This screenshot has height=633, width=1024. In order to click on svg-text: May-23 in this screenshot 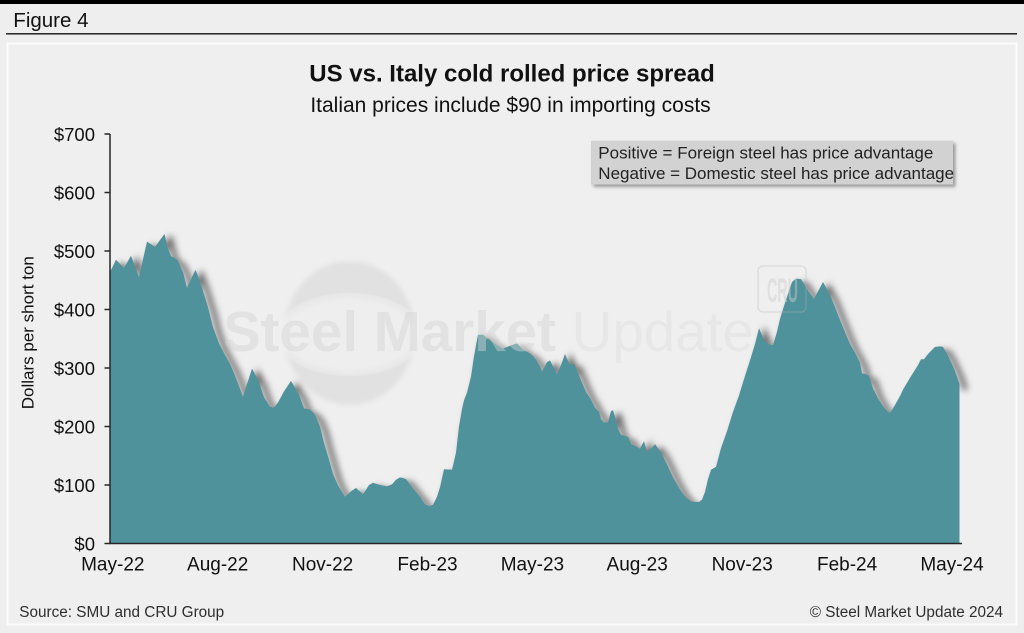, I will do `click(532, 565)`.